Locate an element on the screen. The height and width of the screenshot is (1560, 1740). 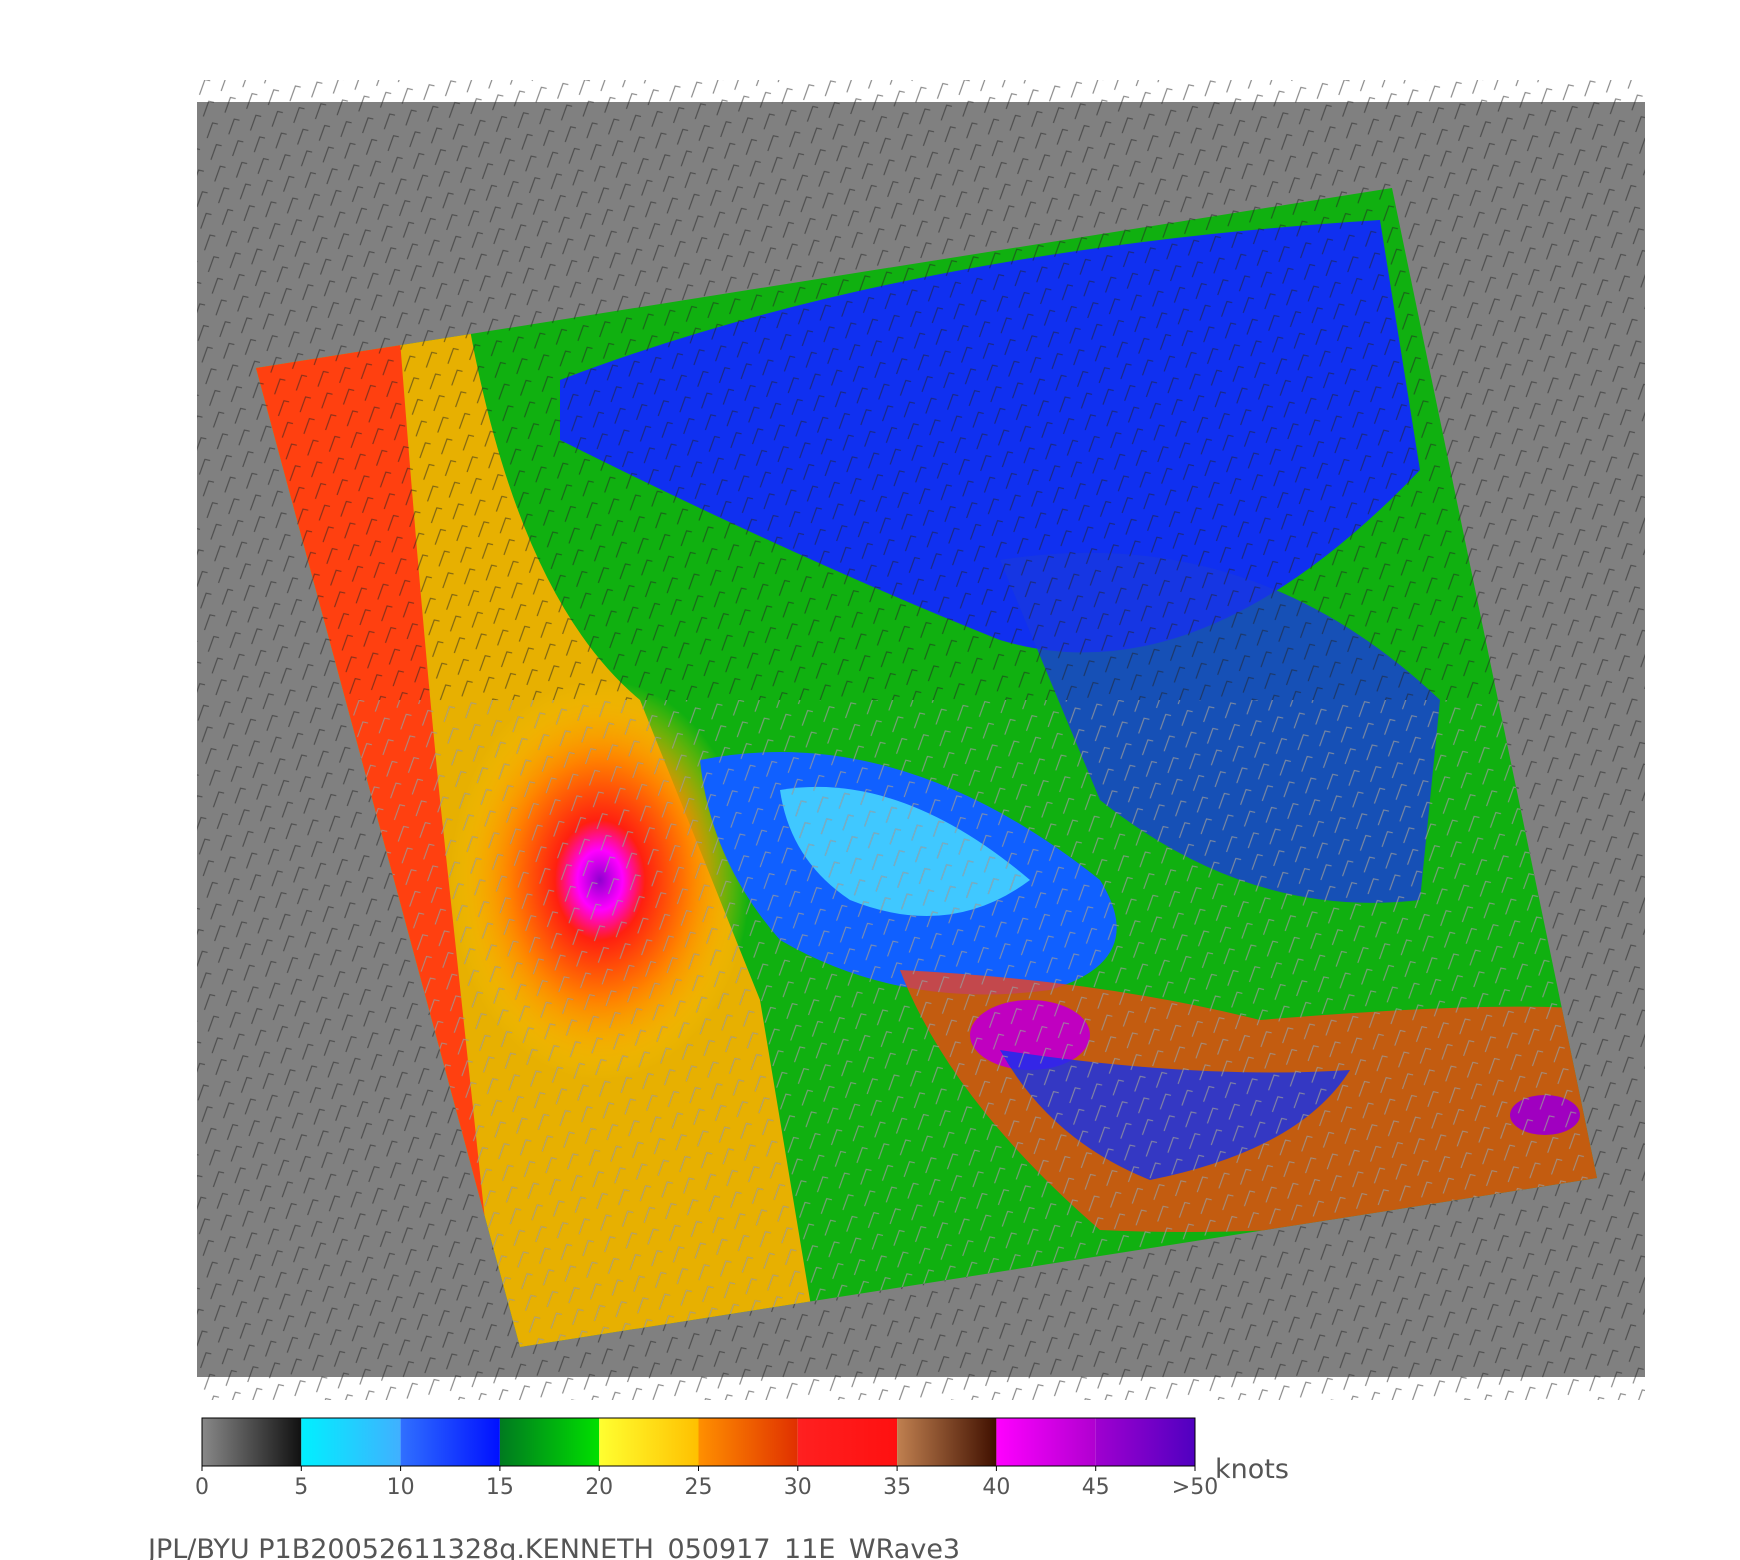
colorbar-tick-label: 15 is located at coordinates (500, 1487).